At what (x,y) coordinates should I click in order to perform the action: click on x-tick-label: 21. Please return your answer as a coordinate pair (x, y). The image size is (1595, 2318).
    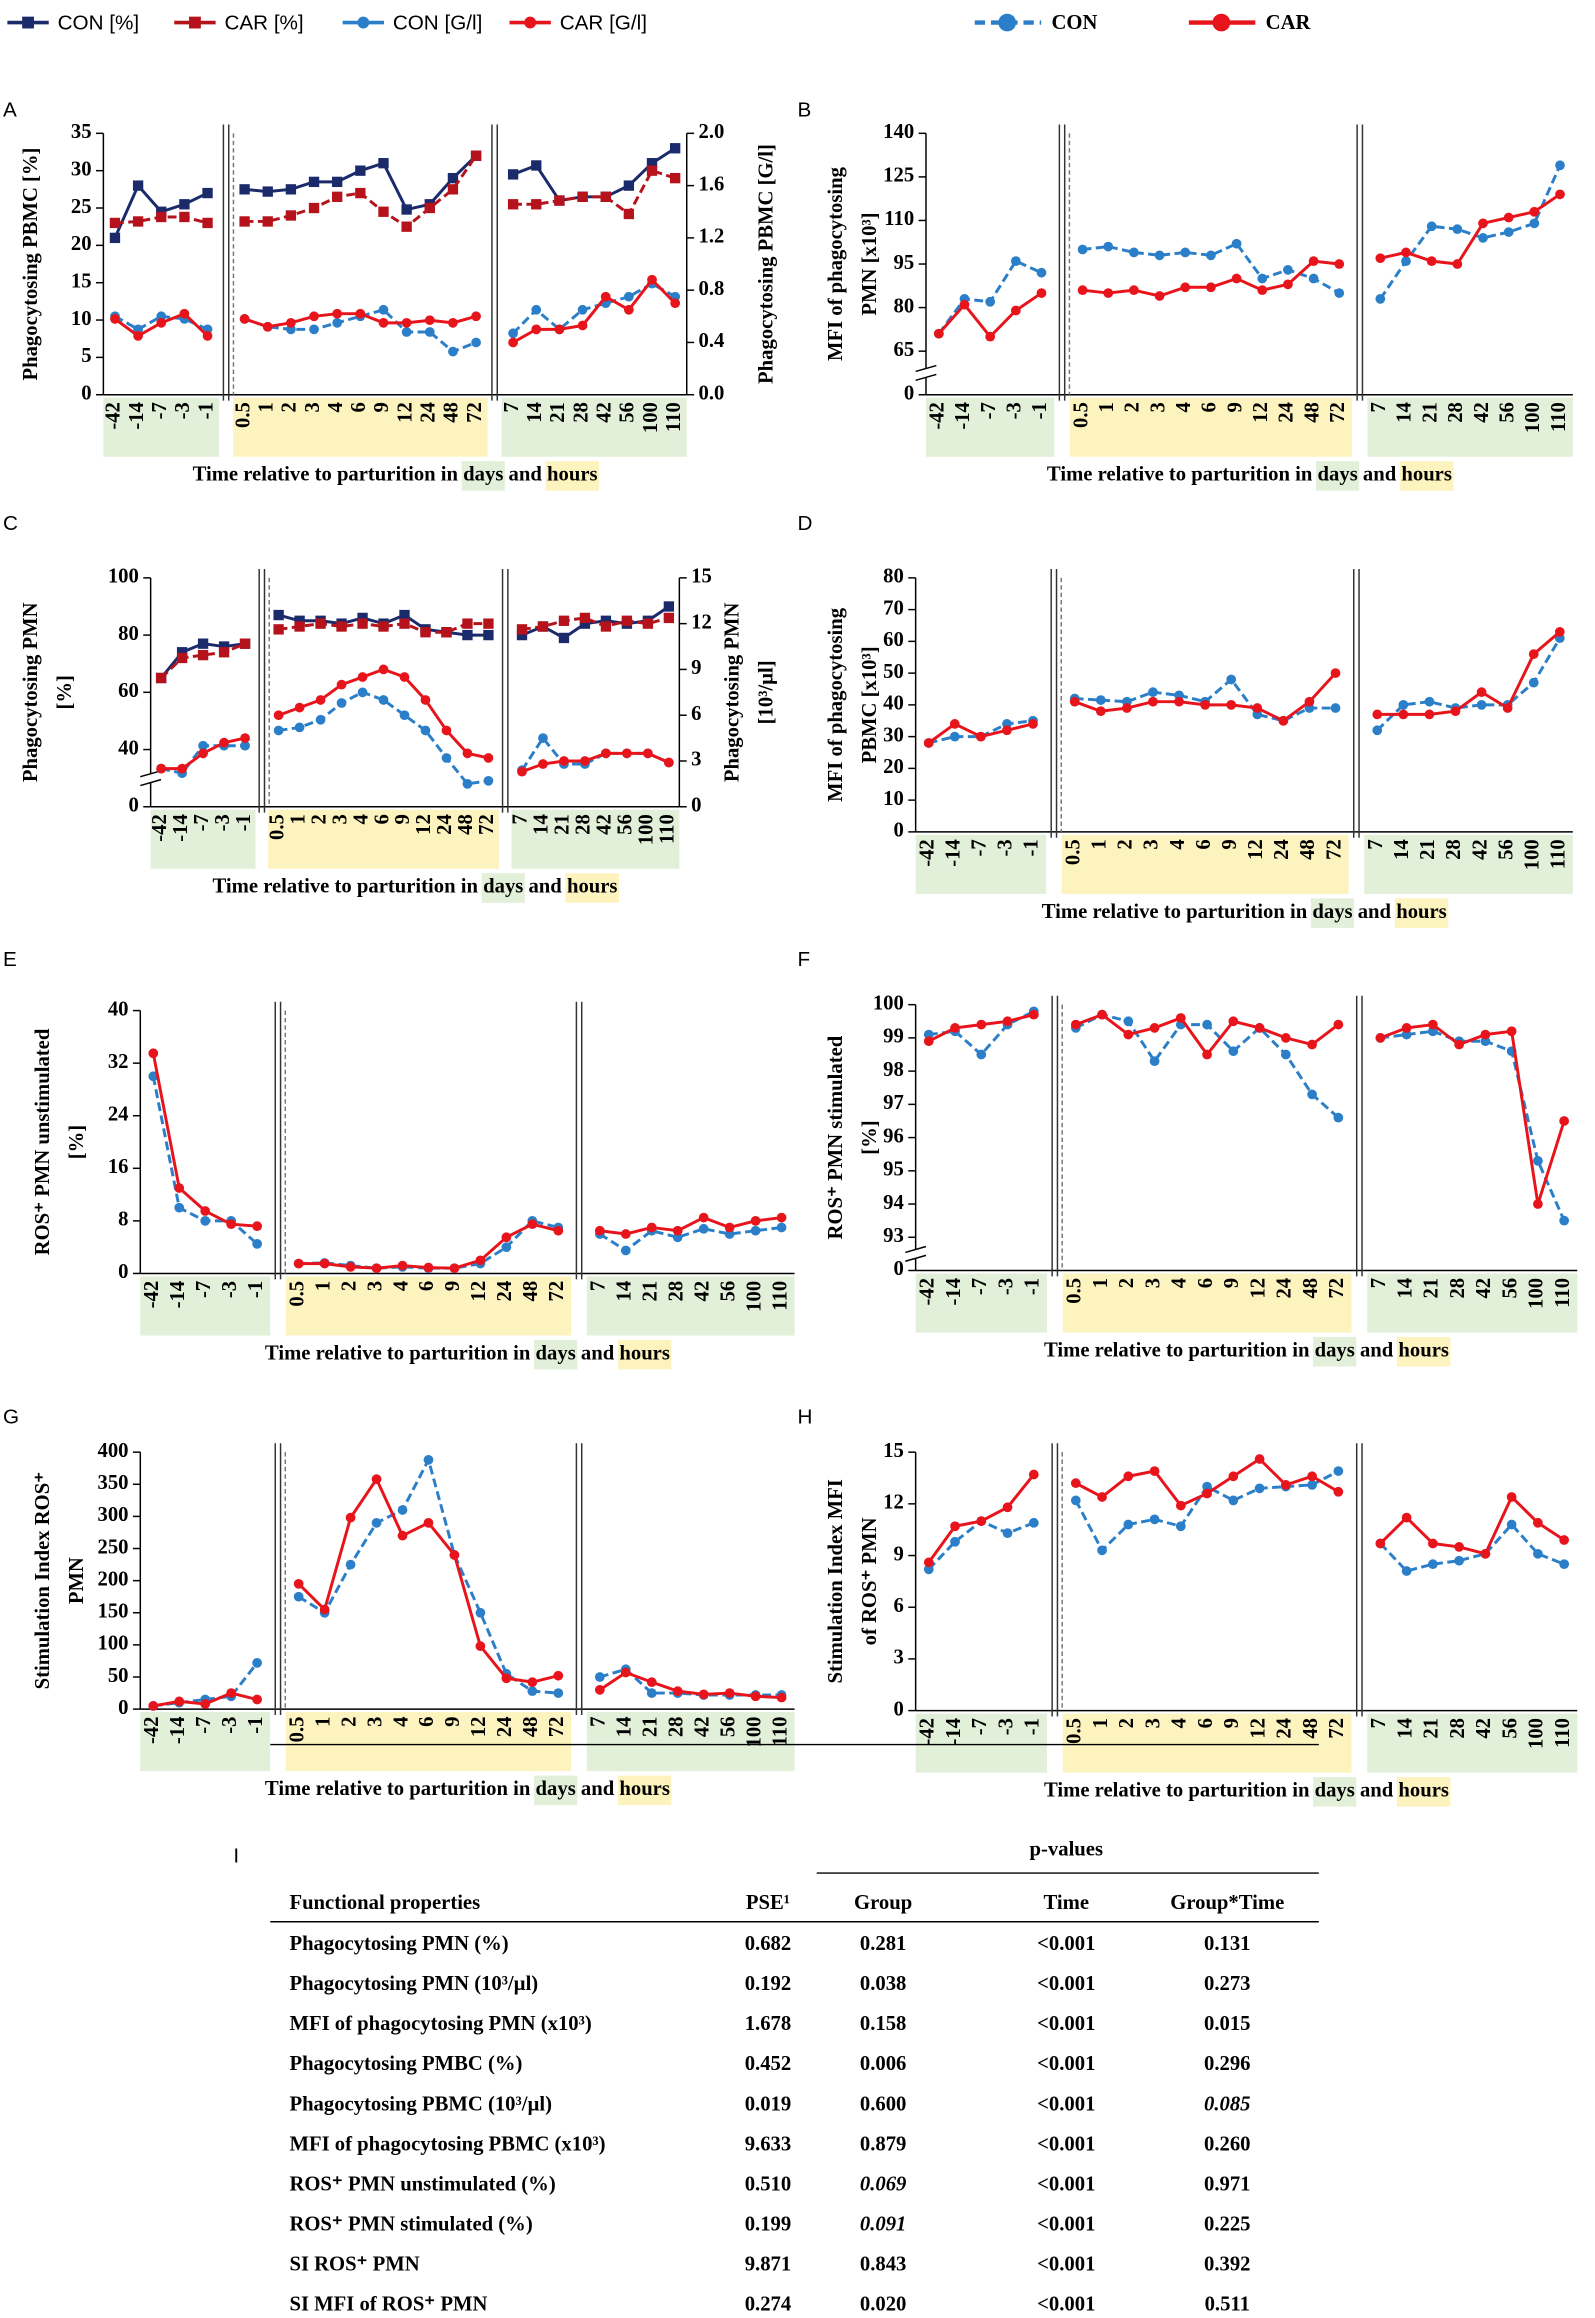
    Looking at the image, I should click on (558, 412).